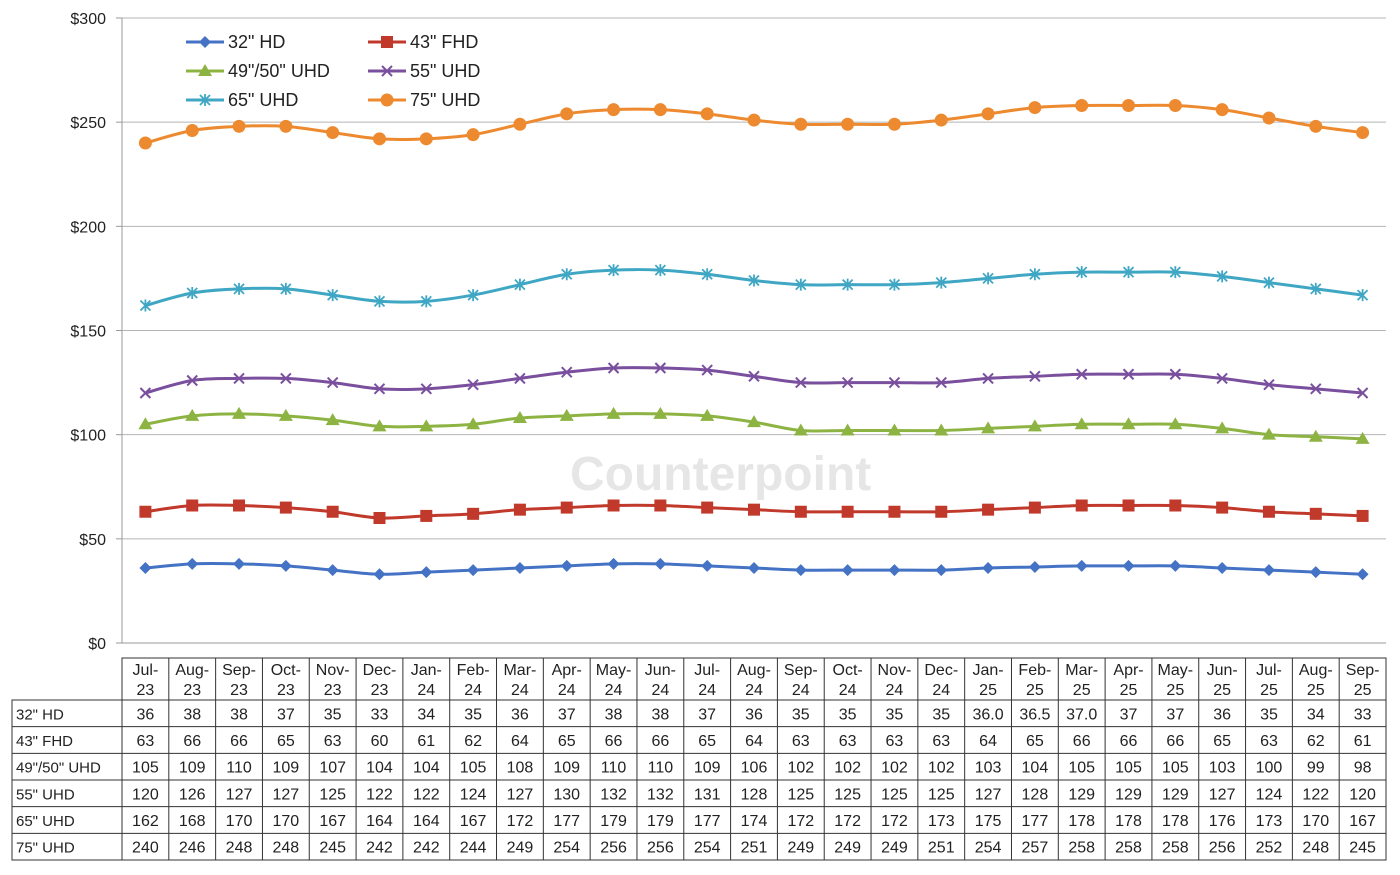 This screenshot has width=1400, height=875. I want to click on table-cell: 249, so click(847, 848).